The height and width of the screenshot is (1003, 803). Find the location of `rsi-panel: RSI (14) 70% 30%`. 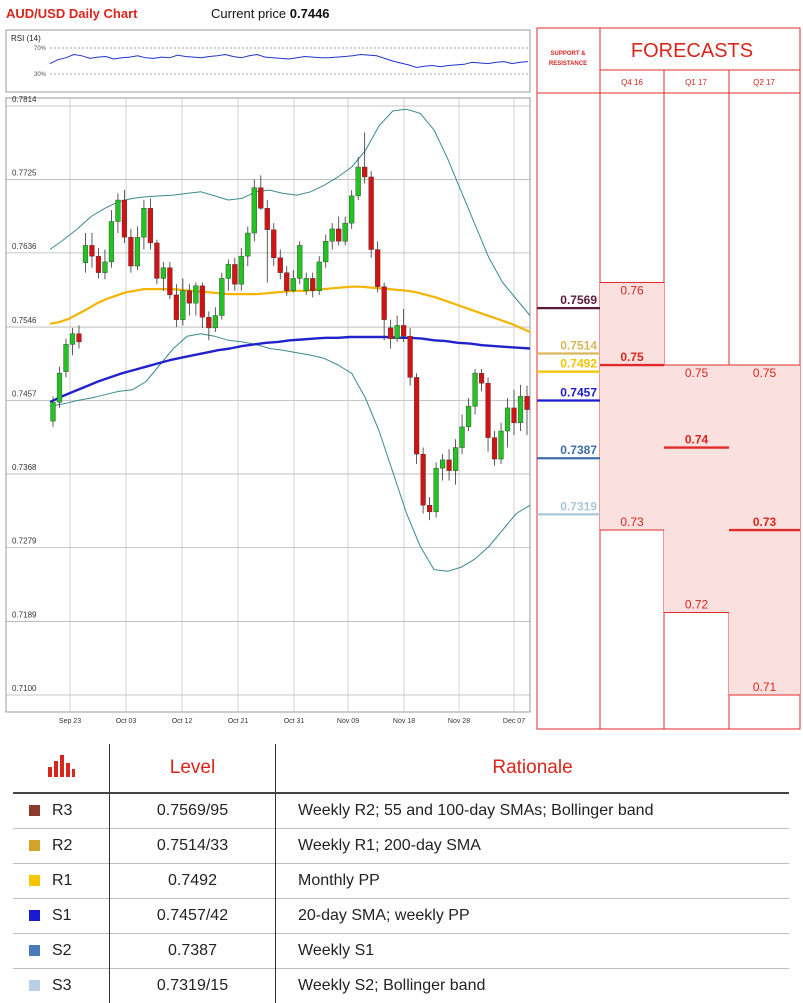

rsi-panel: RSI (14) 70% 30% is located at coordinates (268, 61).